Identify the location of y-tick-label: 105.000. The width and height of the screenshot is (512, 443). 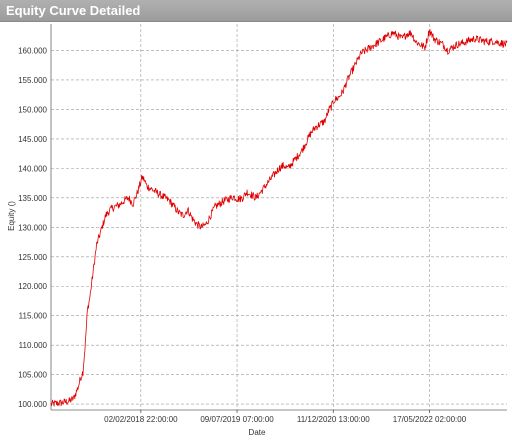
(32, 375).